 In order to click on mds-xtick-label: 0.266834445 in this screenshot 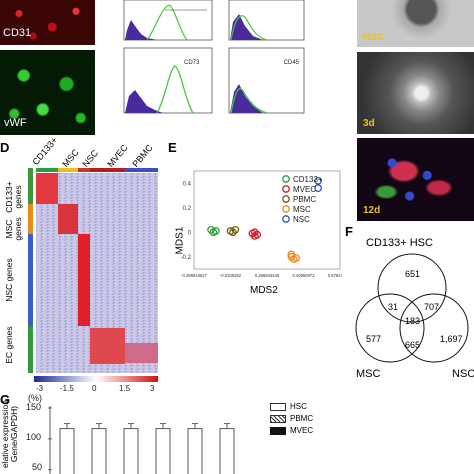, I will do `click(267, 275)`.